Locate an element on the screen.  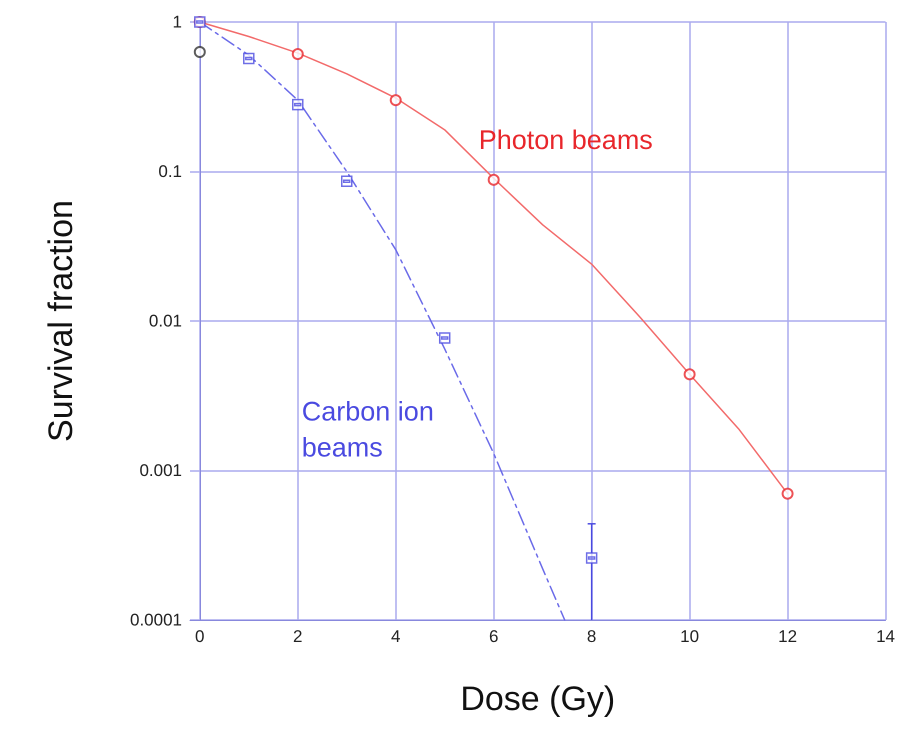
y-tick-label: 0.1 is located at coordinates (170, 171).